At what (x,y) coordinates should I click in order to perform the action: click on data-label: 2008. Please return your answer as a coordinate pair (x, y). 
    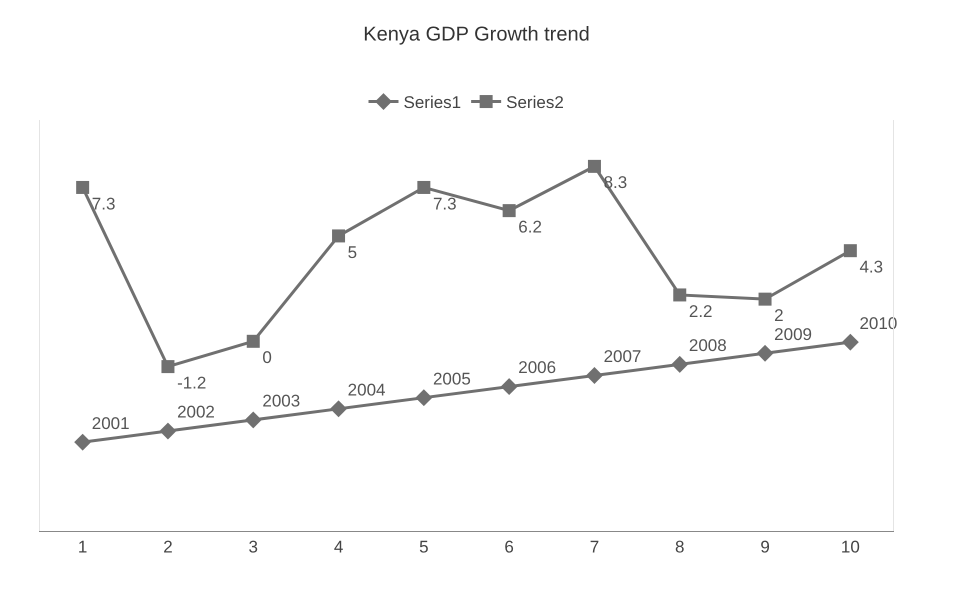
    Looking at the image, I should click on (707, 346).